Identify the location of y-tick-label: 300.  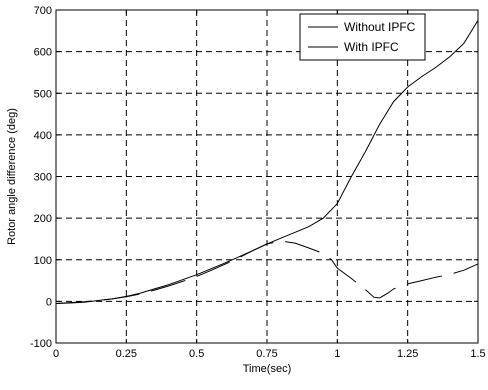
(43, 178).